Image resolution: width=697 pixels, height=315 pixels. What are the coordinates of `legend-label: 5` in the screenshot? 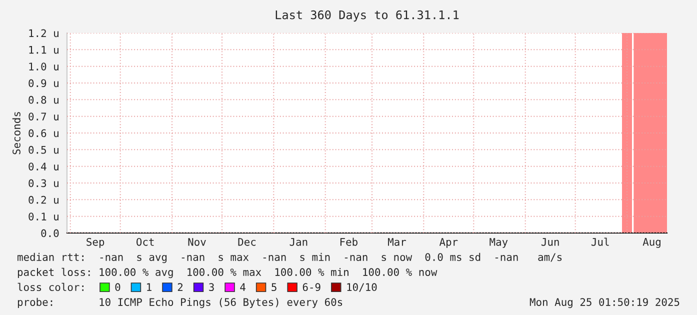 It's located at (274, 287).